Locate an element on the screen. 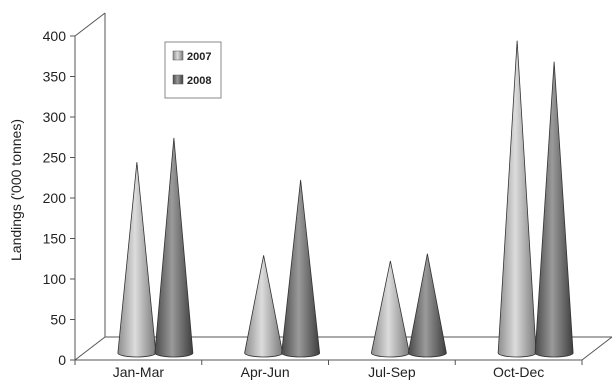 The height and width of the screenshot is (381, 614). x-tick-label: Jul-Sep is located at coordinates (392, 372).